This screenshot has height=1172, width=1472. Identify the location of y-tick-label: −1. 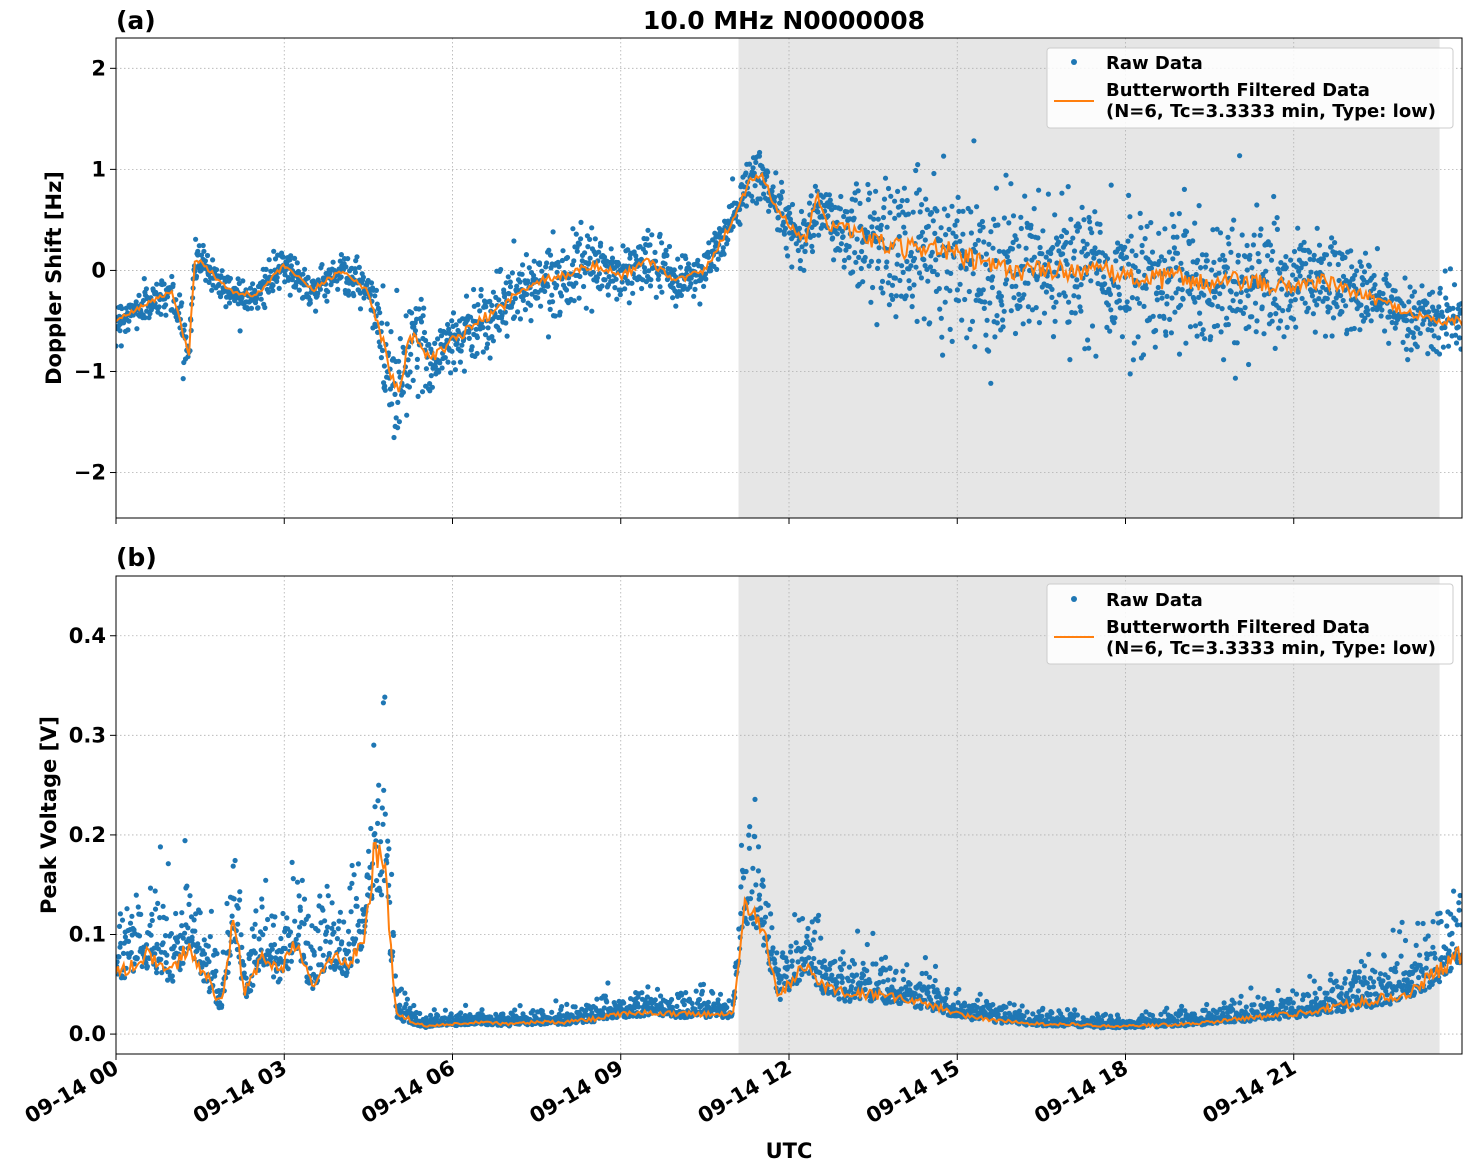
(90, 371).